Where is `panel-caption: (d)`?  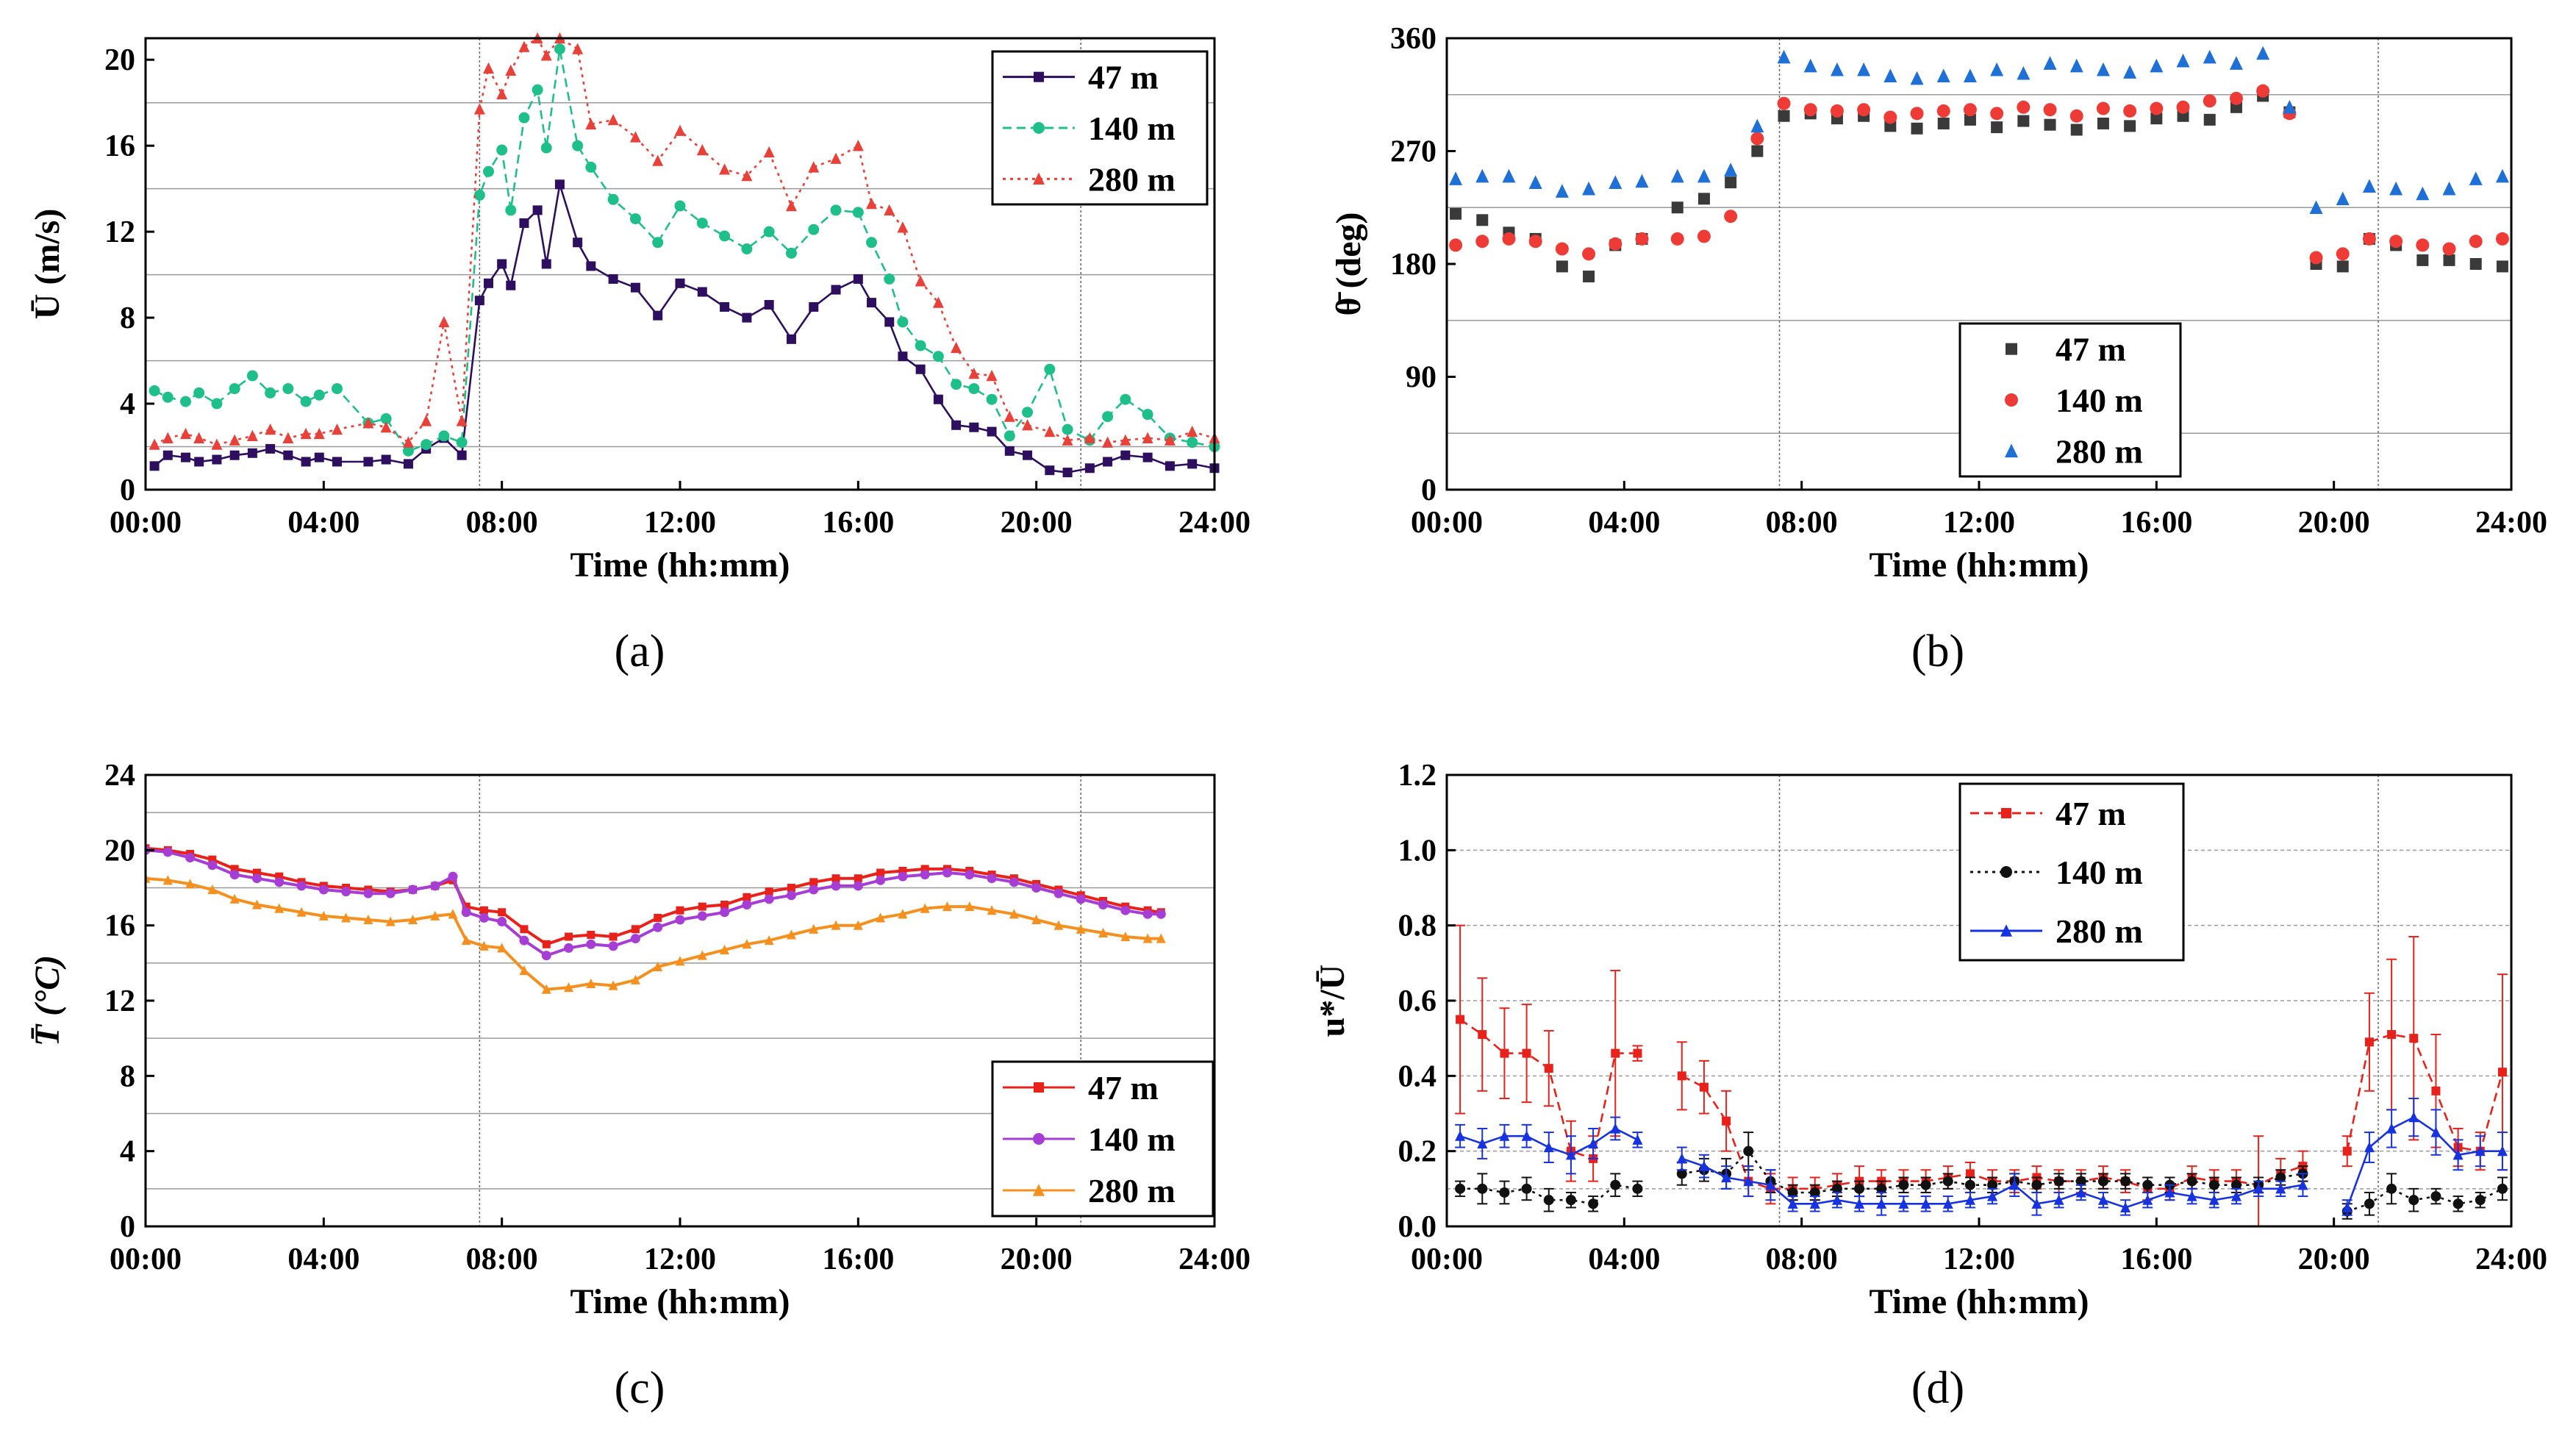
panel-caption: (d) is located at coordinates (1937, 1388).